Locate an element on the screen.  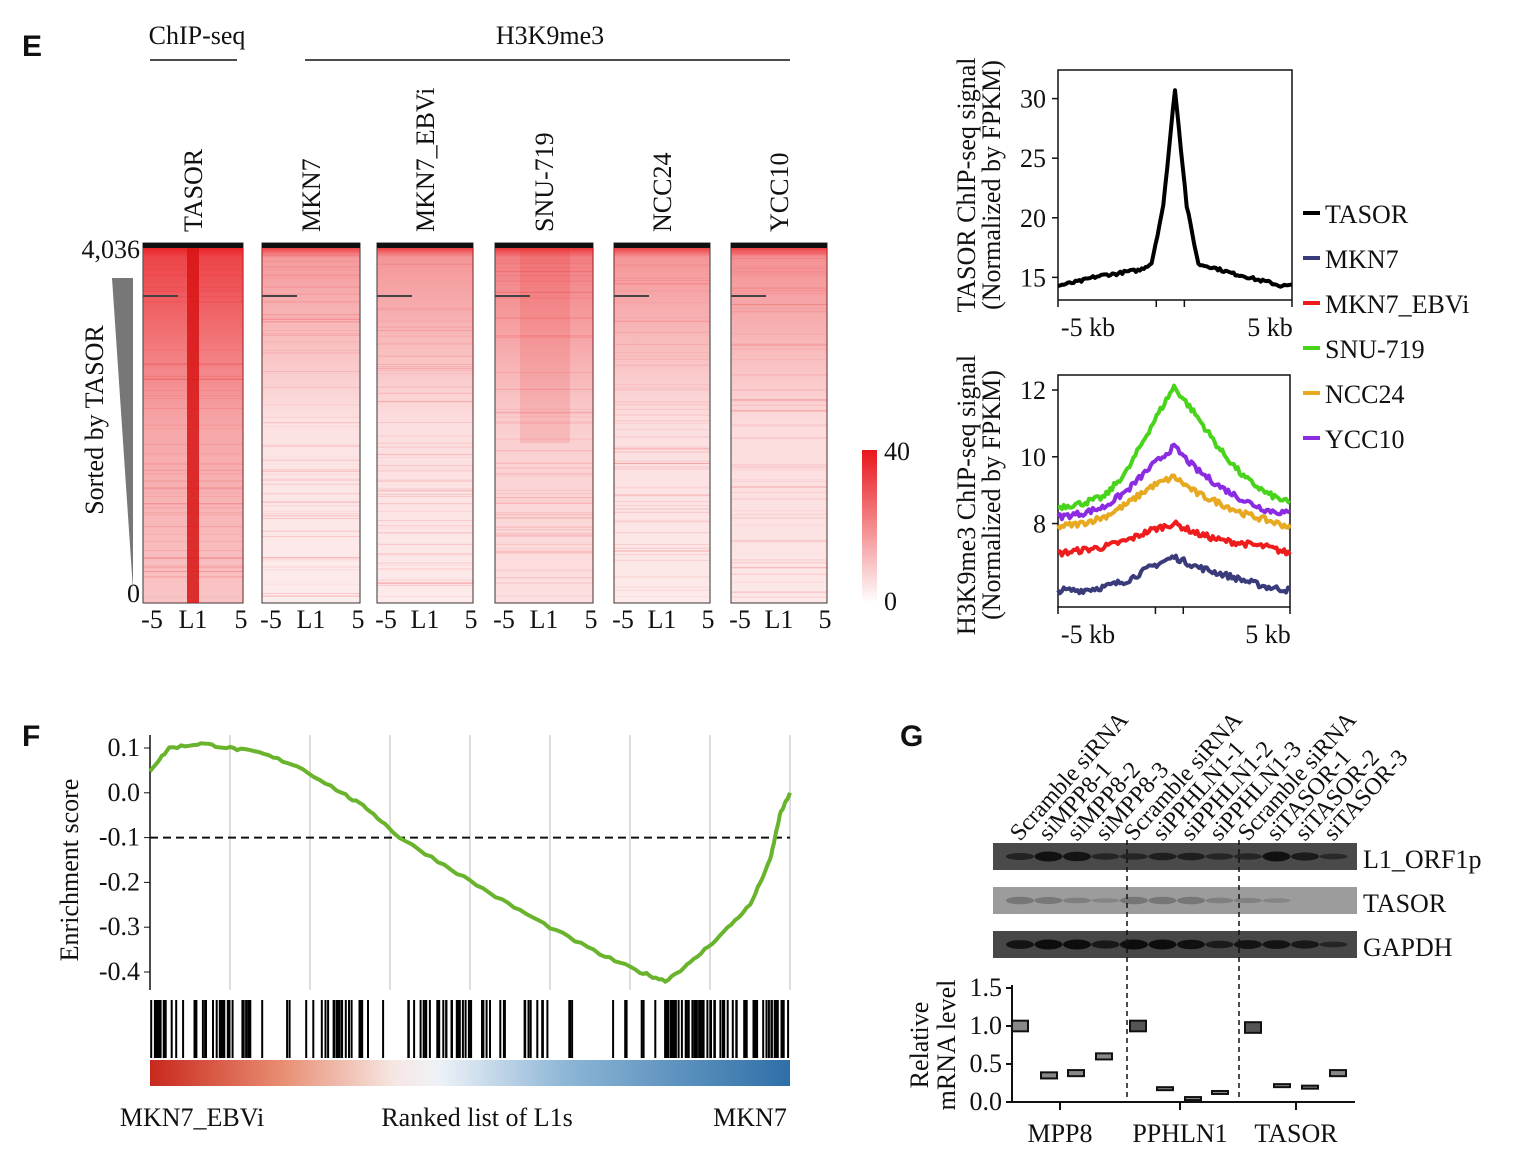
y-axis-label: (Normalized by FPKM) is located at coordinates (991, 495).